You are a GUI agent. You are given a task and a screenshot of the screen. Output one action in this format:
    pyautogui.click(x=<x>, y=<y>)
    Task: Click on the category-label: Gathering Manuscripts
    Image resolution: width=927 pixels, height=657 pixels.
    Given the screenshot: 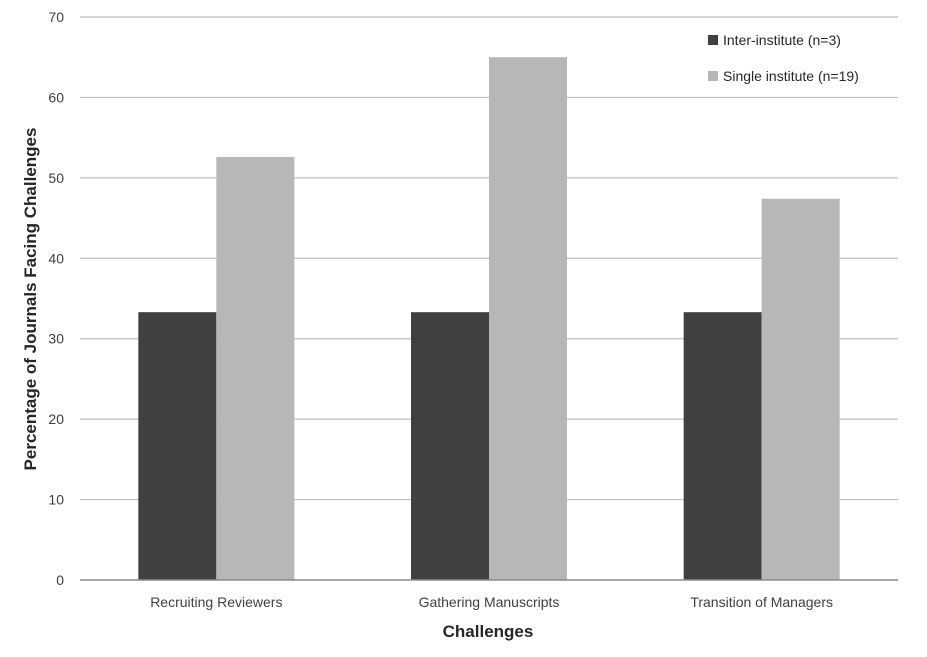 What is the action you would take?
    pyautogui.click(x=489, y=602)
    